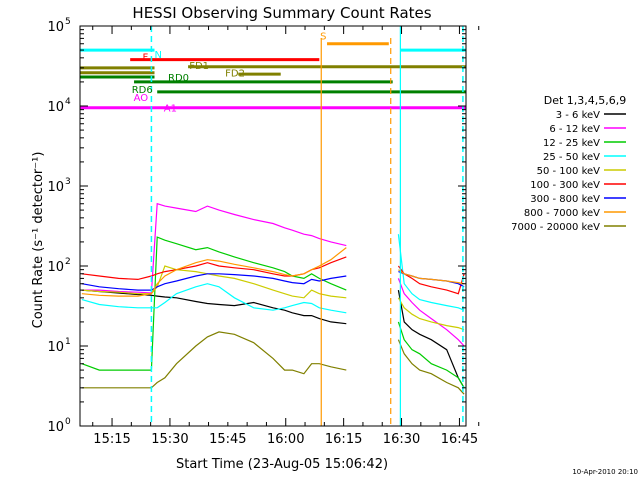  I want to click on x-tick-label: 16:45, so click(459, 439).